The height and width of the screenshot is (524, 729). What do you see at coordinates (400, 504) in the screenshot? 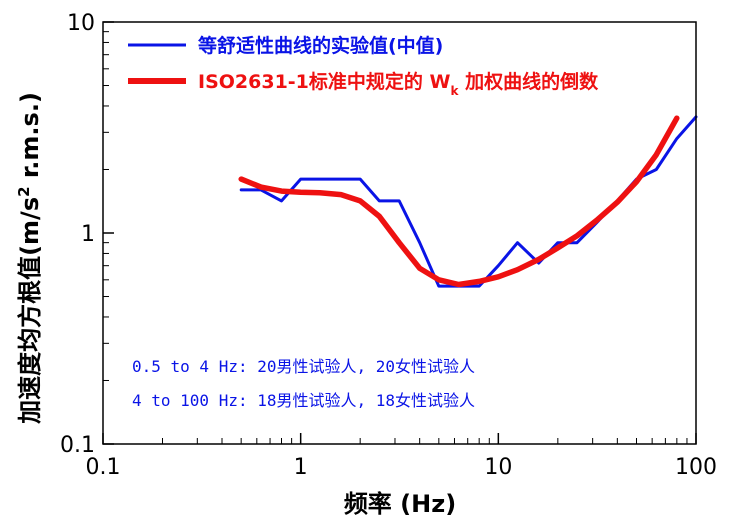
I see `x-axis-label: 频率 (Hz)` at bounding box center [400, 504].